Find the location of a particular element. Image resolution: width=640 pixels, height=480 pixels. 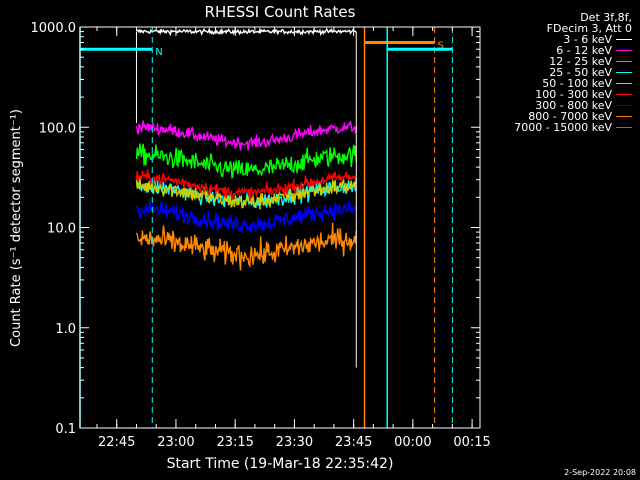

y-tick-label: 1.0 is located at coordinates (65, 329).